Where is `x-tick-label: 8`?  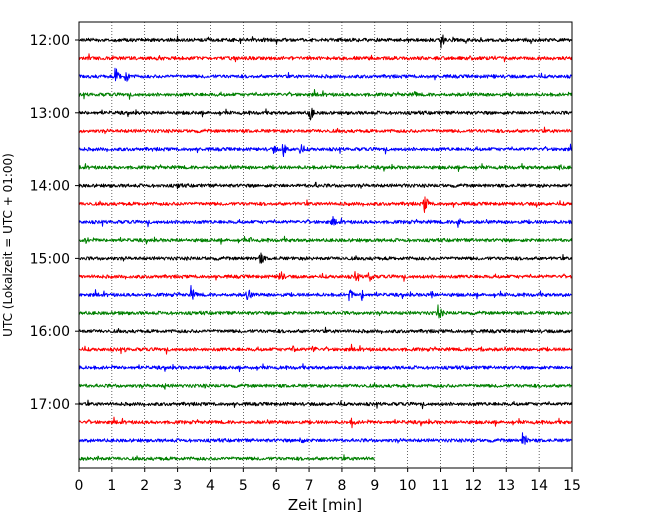
x-tick-label: 8 is located at coordinates (341, 486).